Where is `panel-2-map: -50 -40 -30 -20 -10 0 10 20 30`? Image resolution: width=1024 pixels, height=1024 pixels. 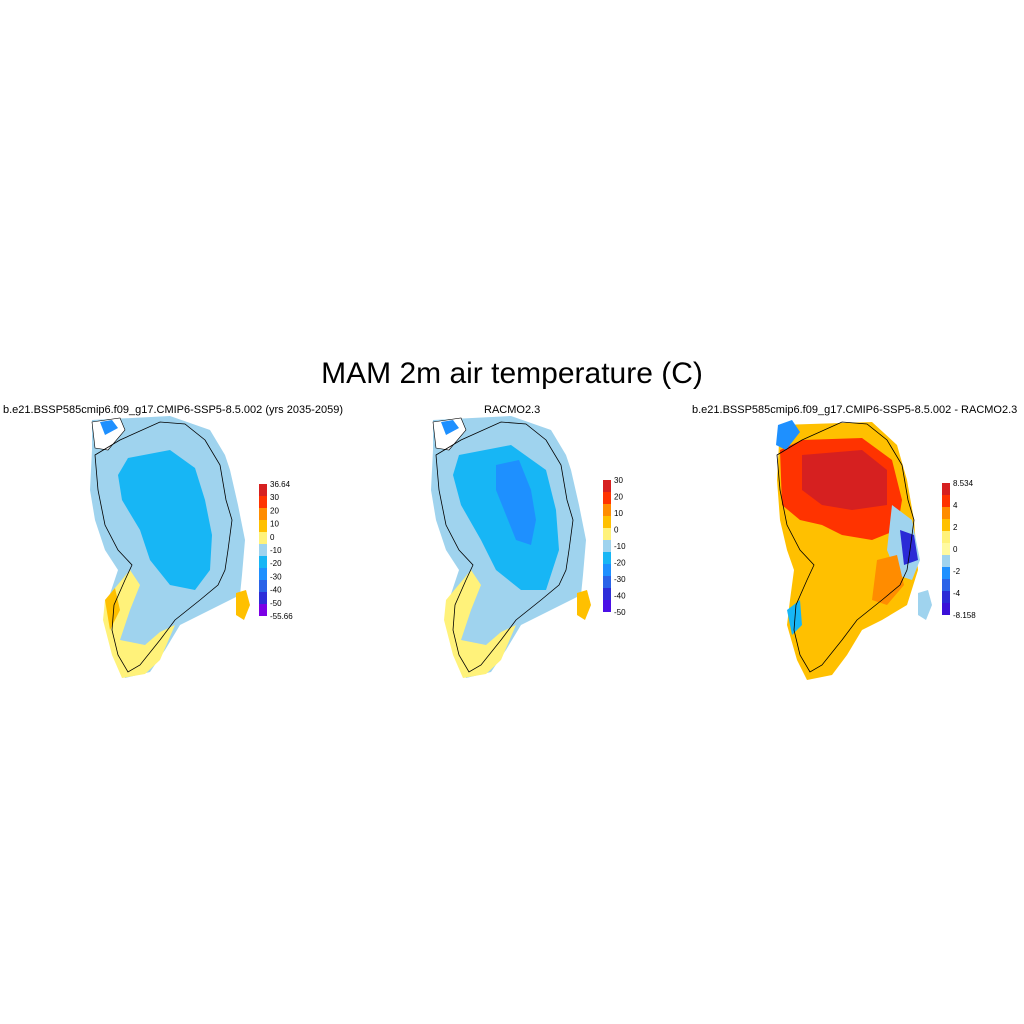 panel-2-map: -50 -40 -30 -20 -10 0 10 20 30 is located at coordinates (528, 547).